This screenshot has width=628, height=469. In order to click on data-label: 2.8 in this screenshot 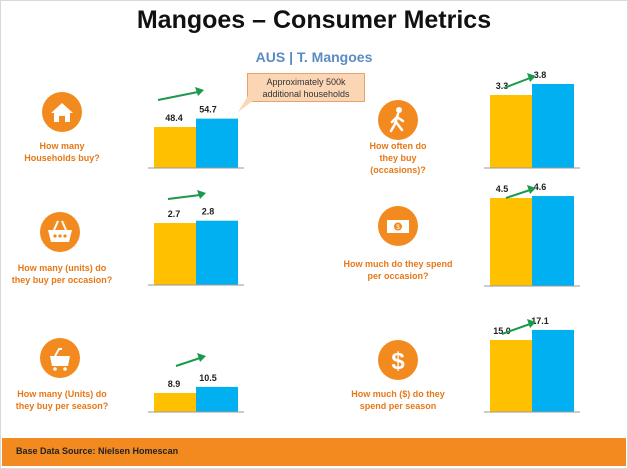, I will do `click(208, 212)`.